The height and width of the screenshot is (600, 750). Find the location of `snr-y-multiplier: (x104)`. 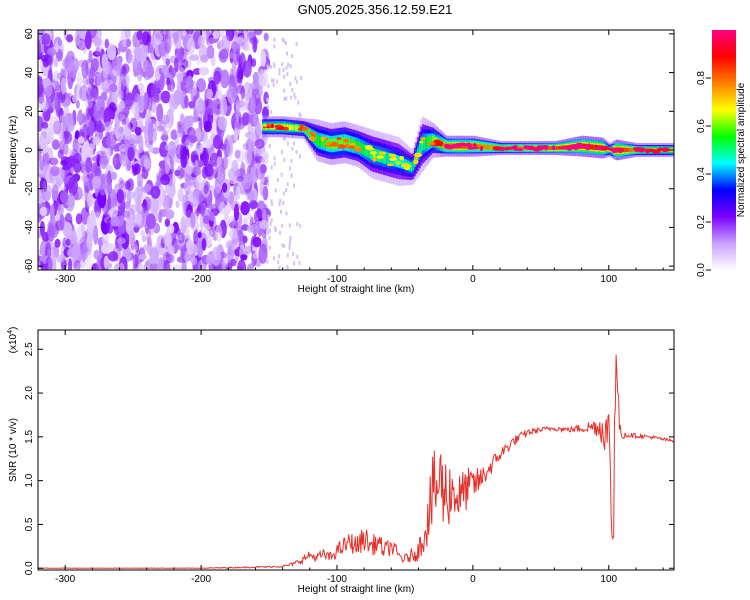

snr-y-multiplier: (x104) is located at coordinates (13, 340).